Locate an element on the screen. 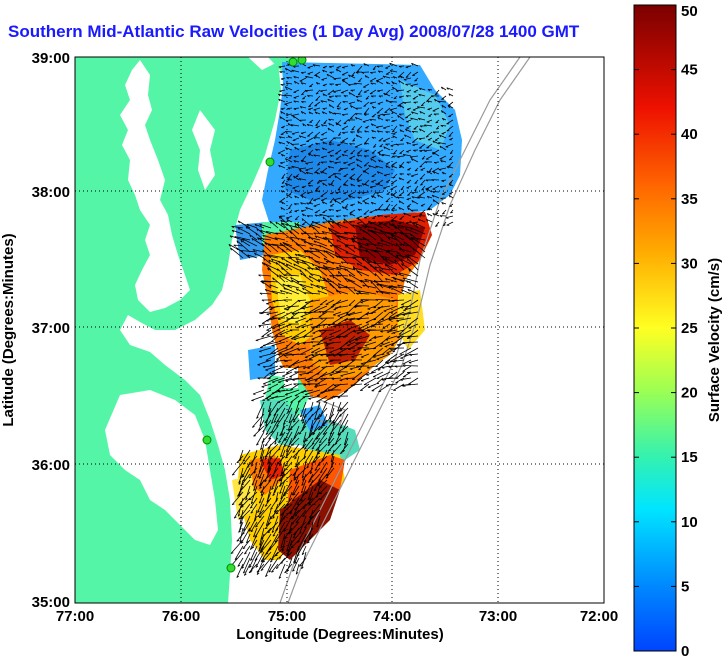 This screenshot has height=659, width=724. chesapeake-bay is located at coordinates (155, 186).